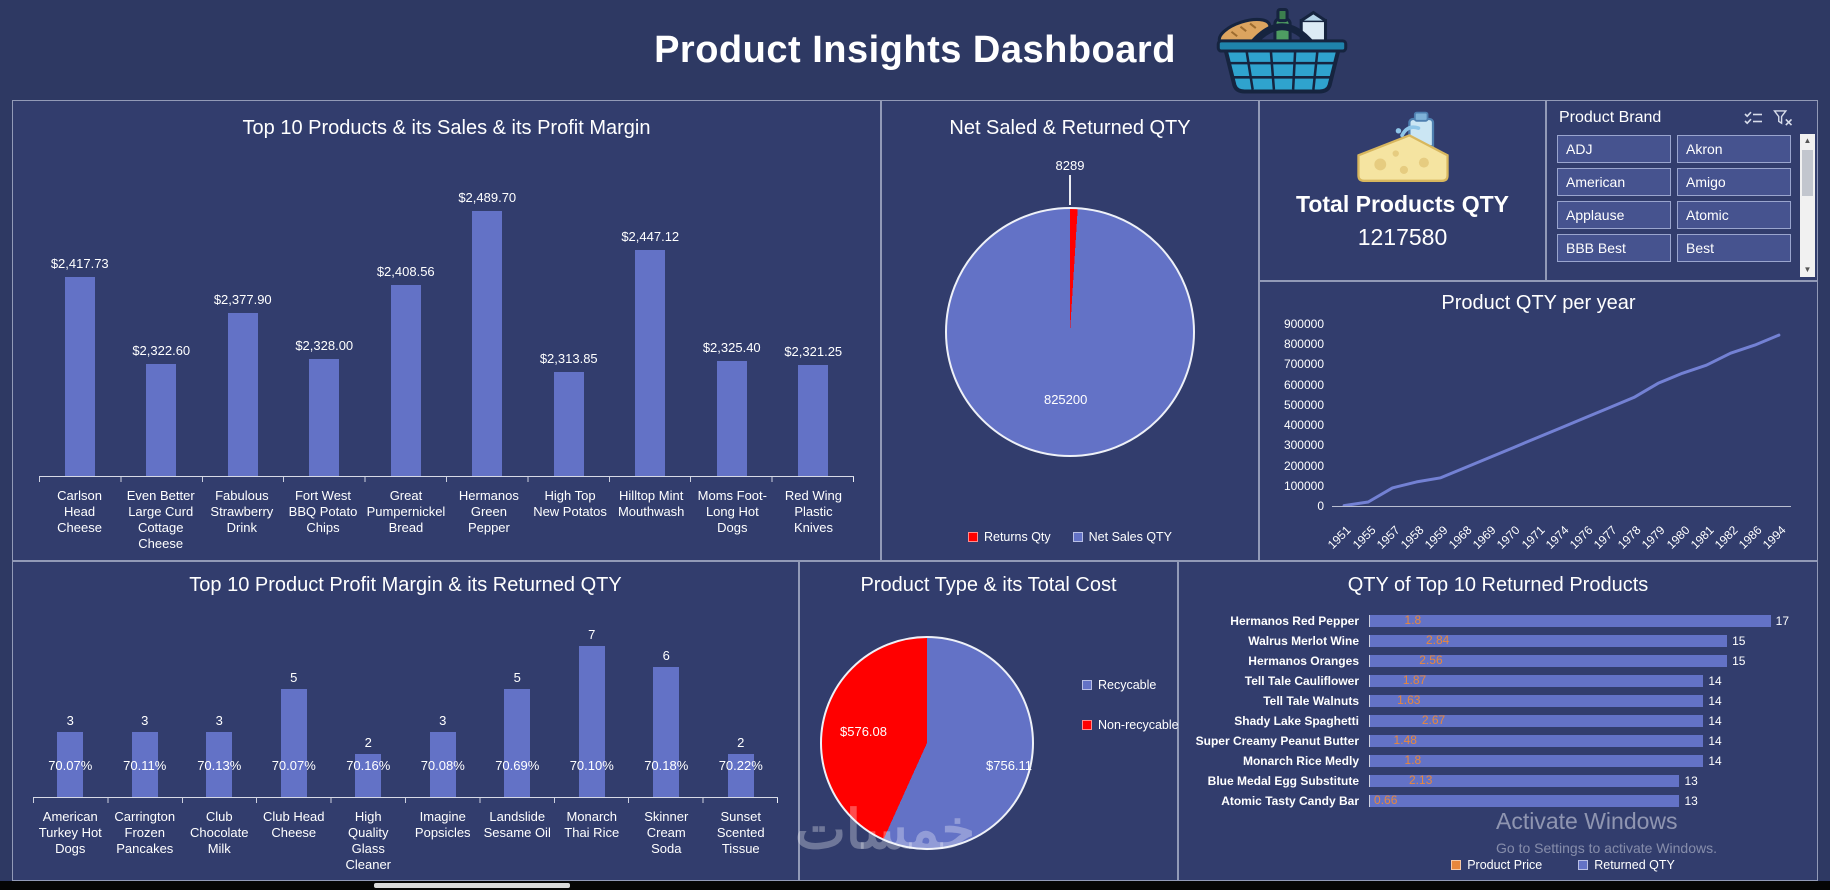  I want to click on bar-category-label: Fabulous Strawberry Drink, so click(242, 511).